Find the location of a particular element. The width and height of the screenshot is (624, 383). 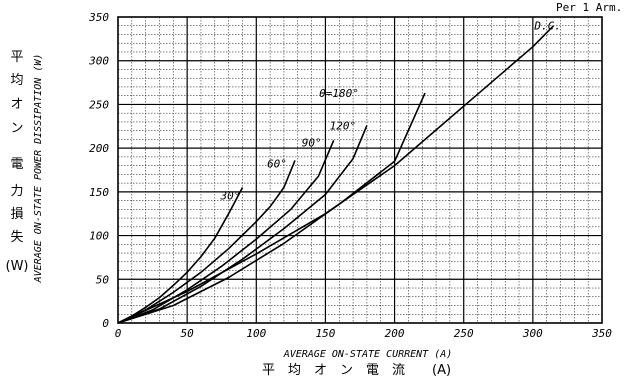

series-label: 90° is located at coordinates (312, 142).